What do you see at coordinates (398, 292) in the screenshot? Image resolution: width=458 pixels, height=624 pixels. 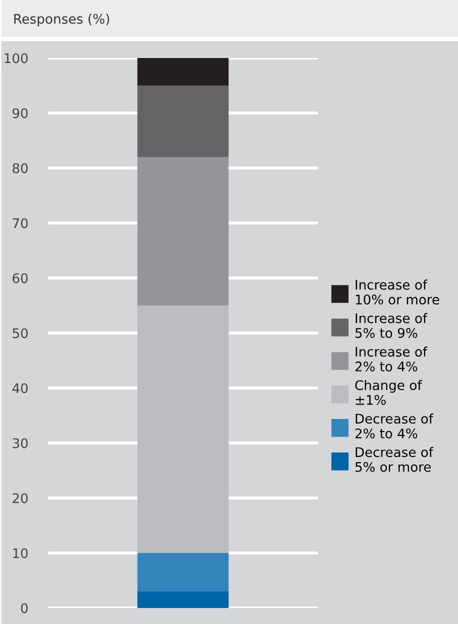 I see `legend-label: Increase of 10% or more` at bounding box center [398, 292].